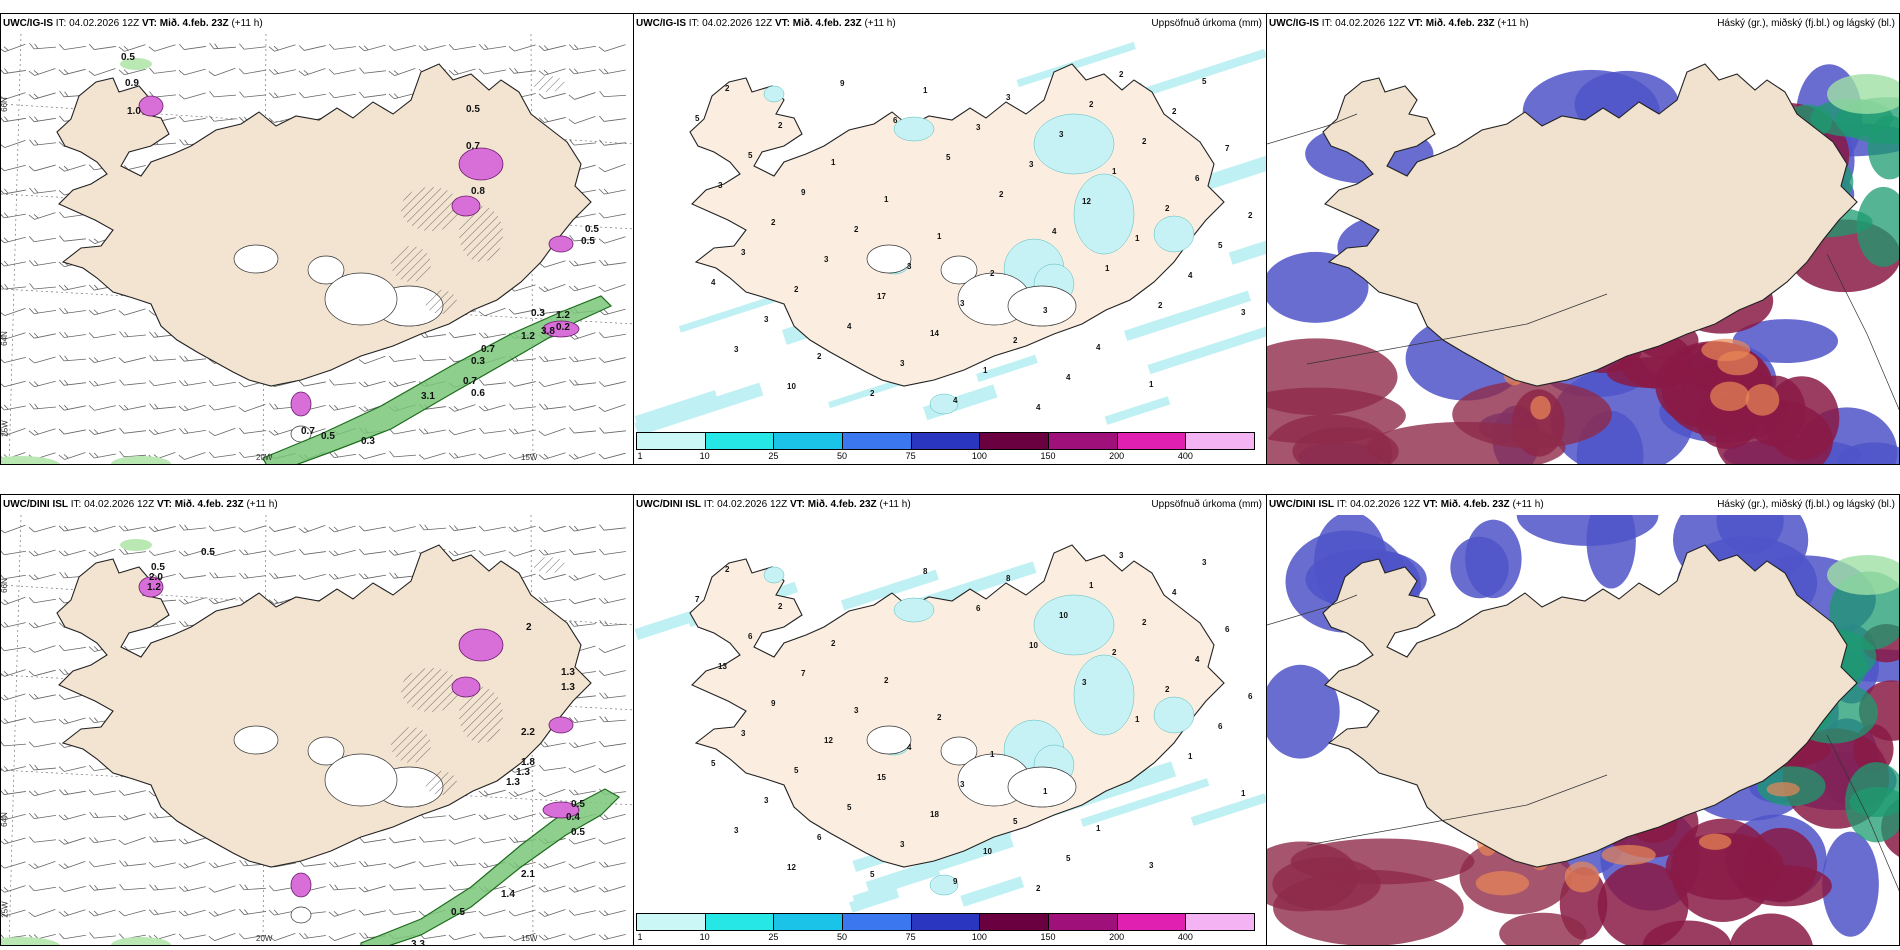 Image resolution: width=1900 pixels, height=950 pixels. What do you see at coordinates (1863, 575) in the screenshot?
I see `high-cloud` at bounding box center [1863, 575].